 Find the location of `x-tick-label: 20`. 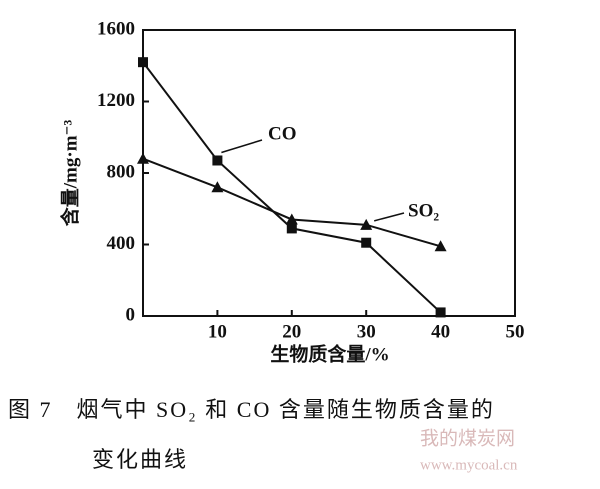

x-tick-label: 20 is located at coordinates (291, 331).